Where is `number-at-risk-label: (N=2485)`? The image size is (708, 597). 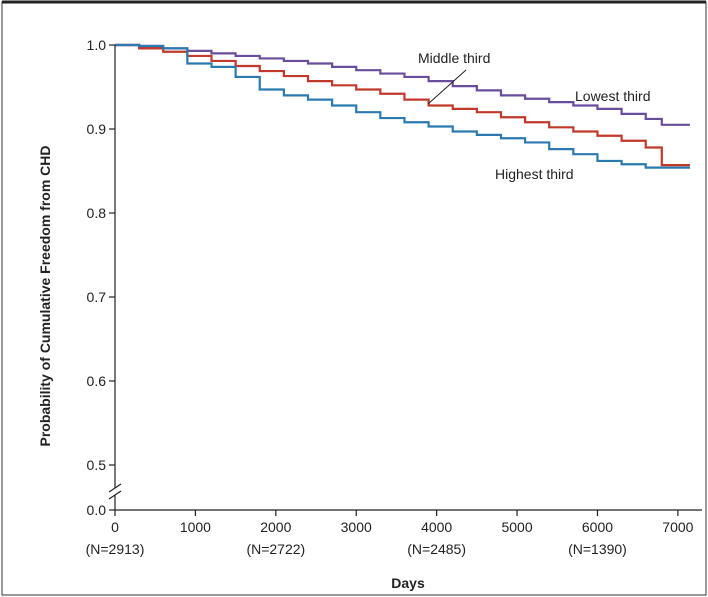
number-at-risk-label: (N=2485) is located at coordinates (436, 549).